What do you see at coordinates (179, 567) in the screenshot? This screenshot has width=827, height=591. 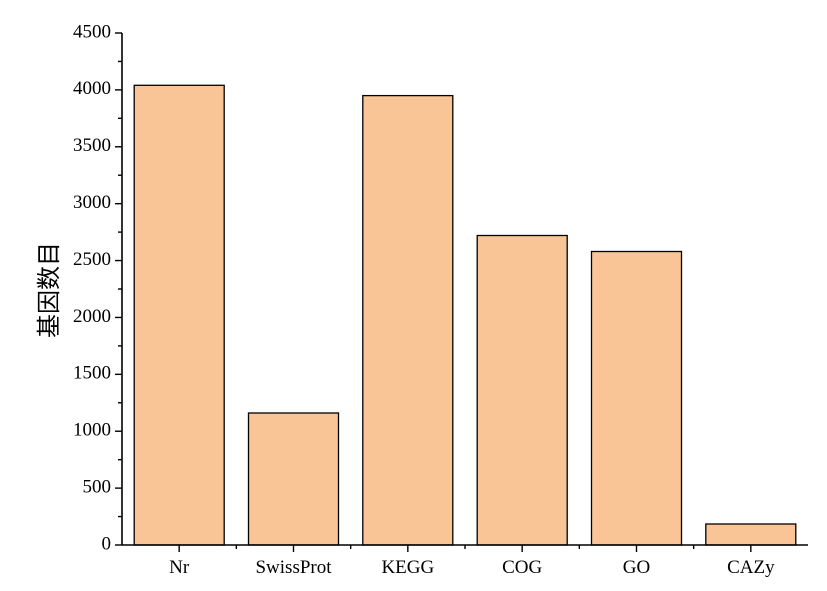 I see `x-tick-label: Nr` at bounding box center [179, 567].